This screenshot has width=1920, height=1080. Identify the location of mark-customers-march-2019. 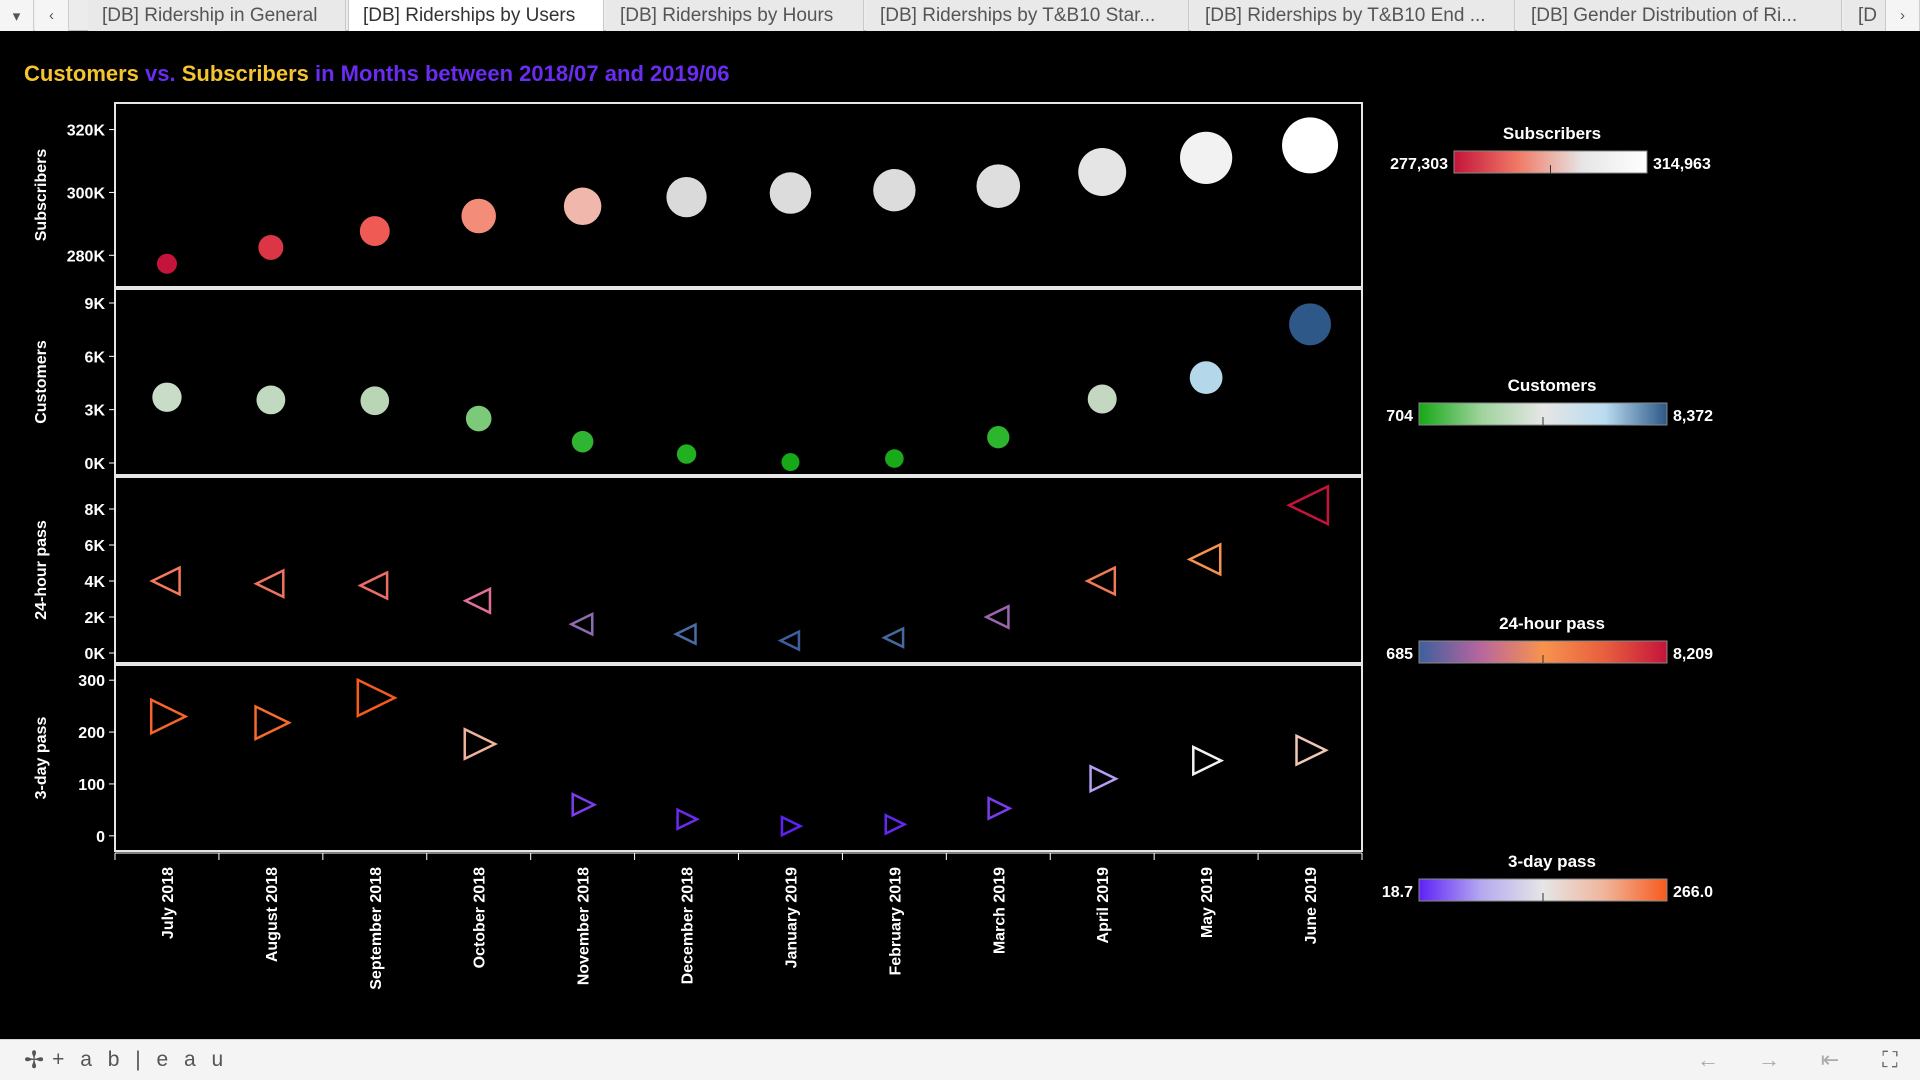
(998, 437).